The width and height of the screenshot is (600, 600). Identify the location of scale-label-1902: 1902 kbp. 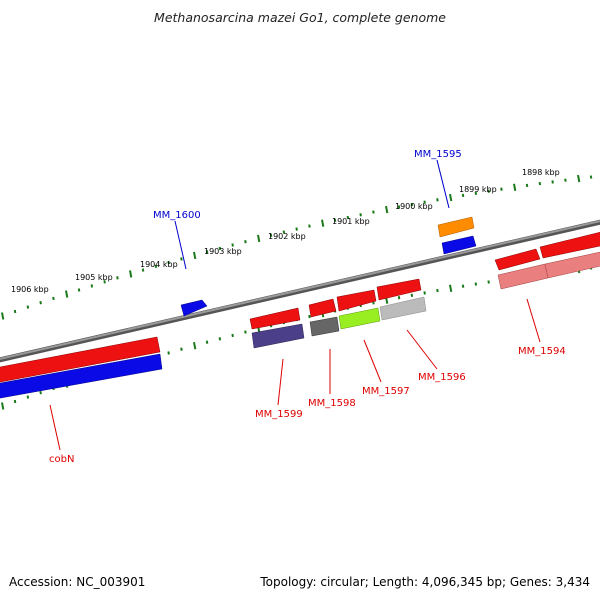
(287, 236).